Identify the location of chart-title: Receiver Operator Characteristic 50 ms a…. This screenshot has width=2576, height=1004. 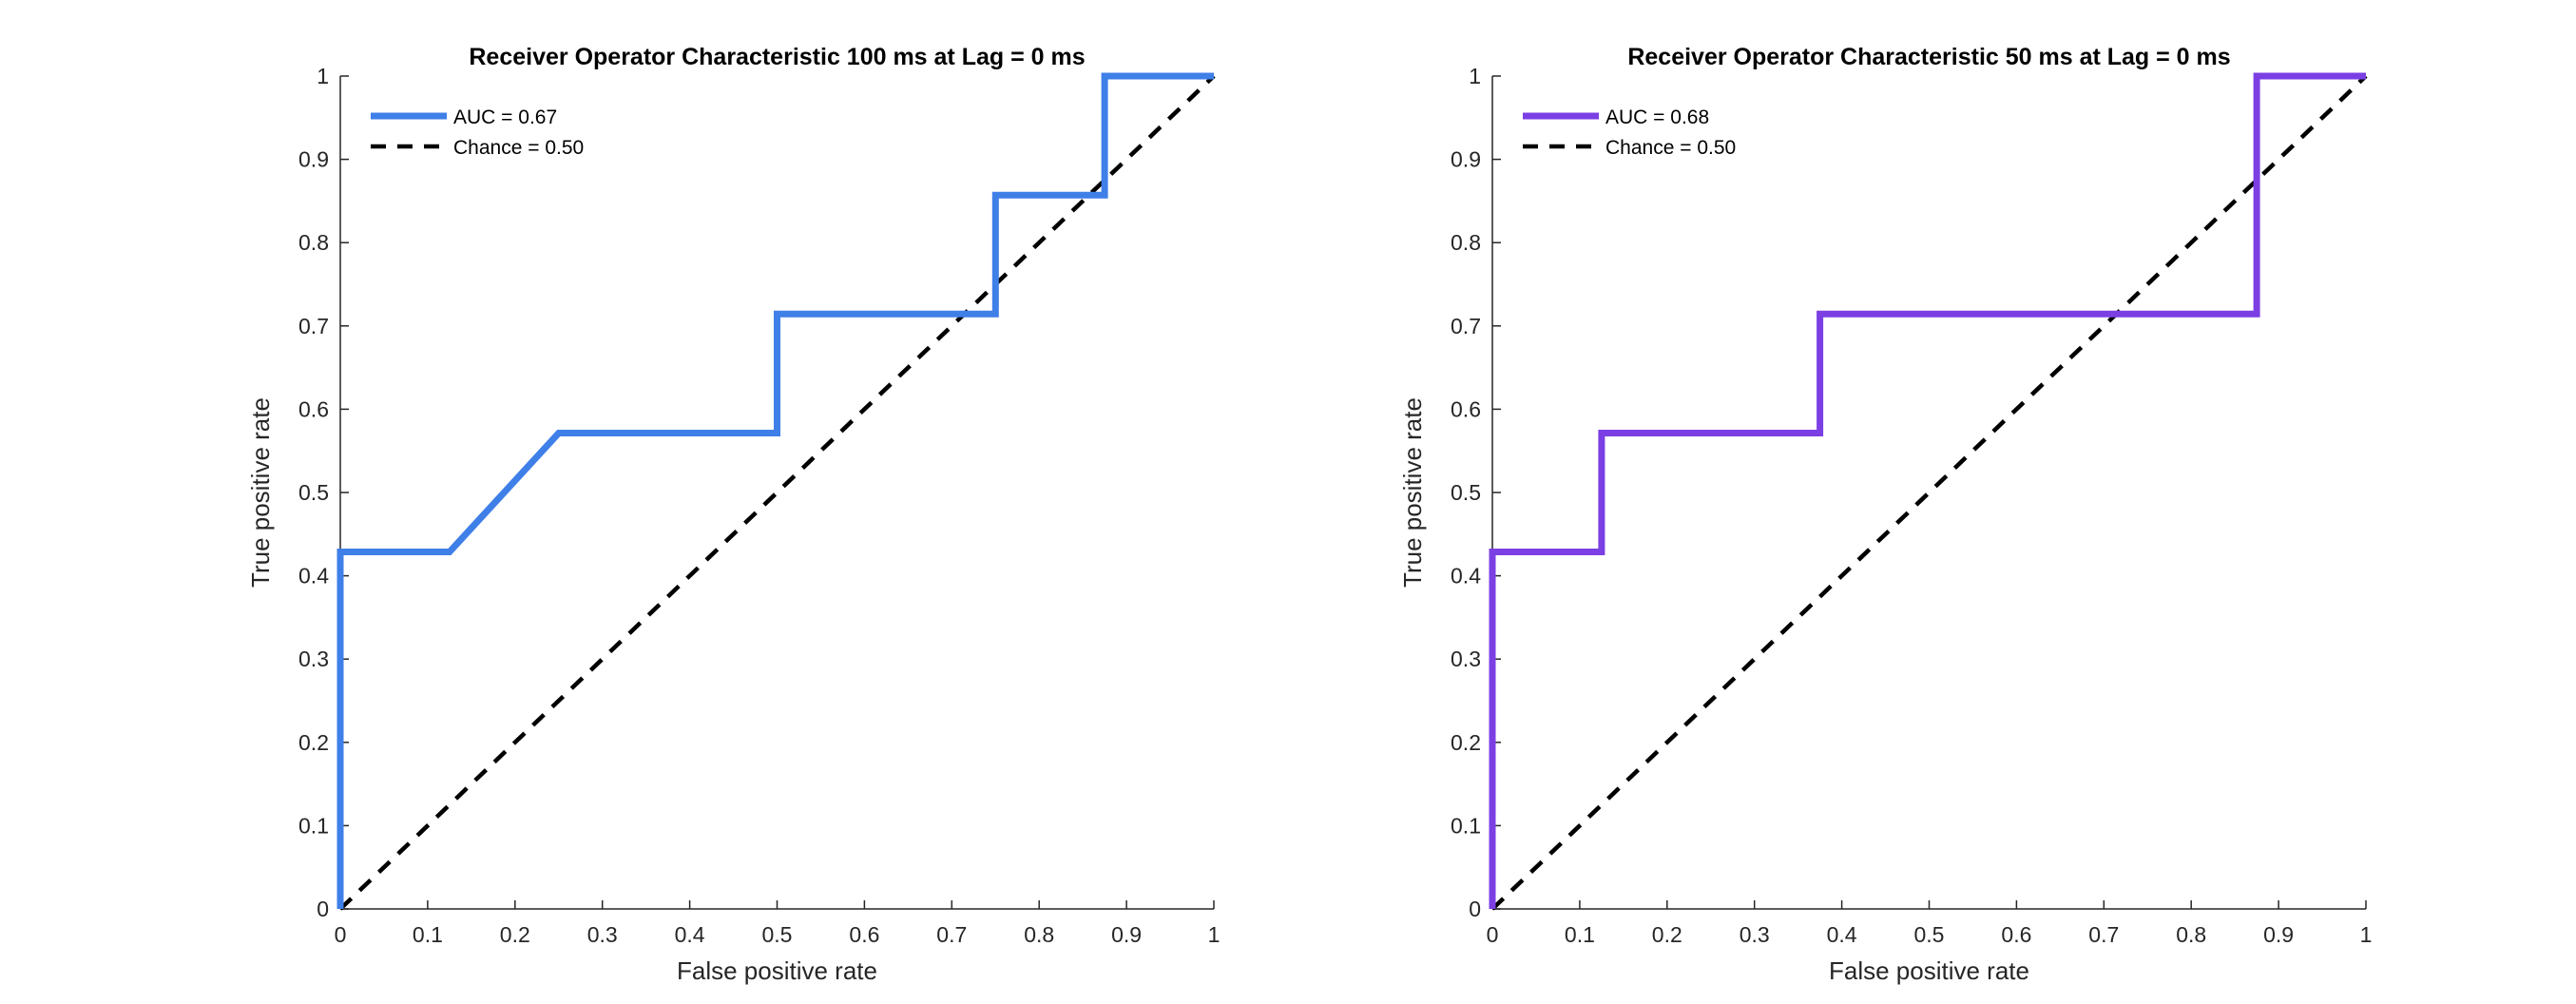
(1928, 57).